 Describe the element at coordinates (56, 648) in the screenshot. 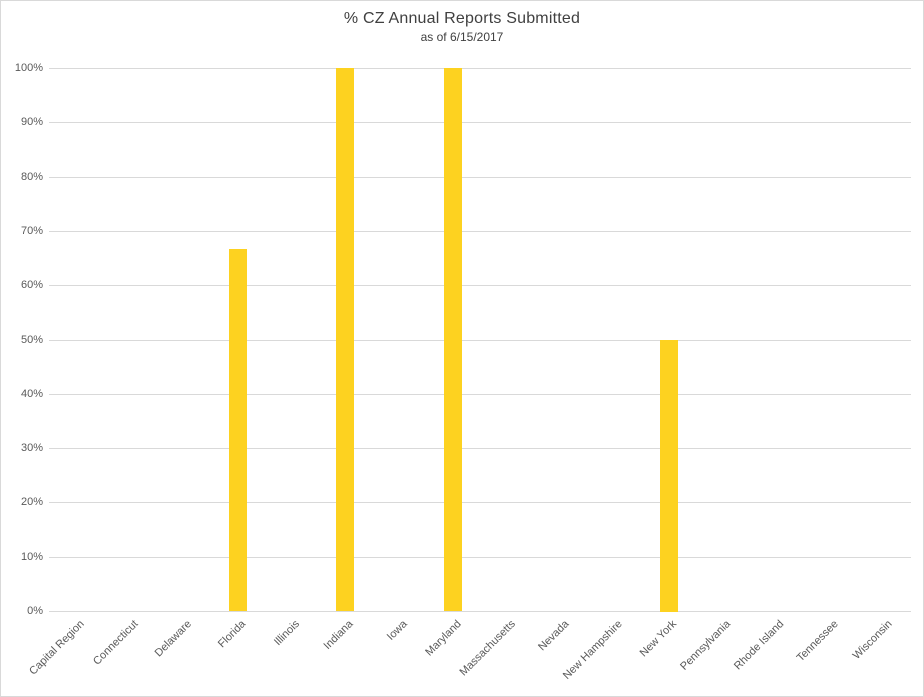

I see `x-axis-label-capital-region: Capital Region` at that location.